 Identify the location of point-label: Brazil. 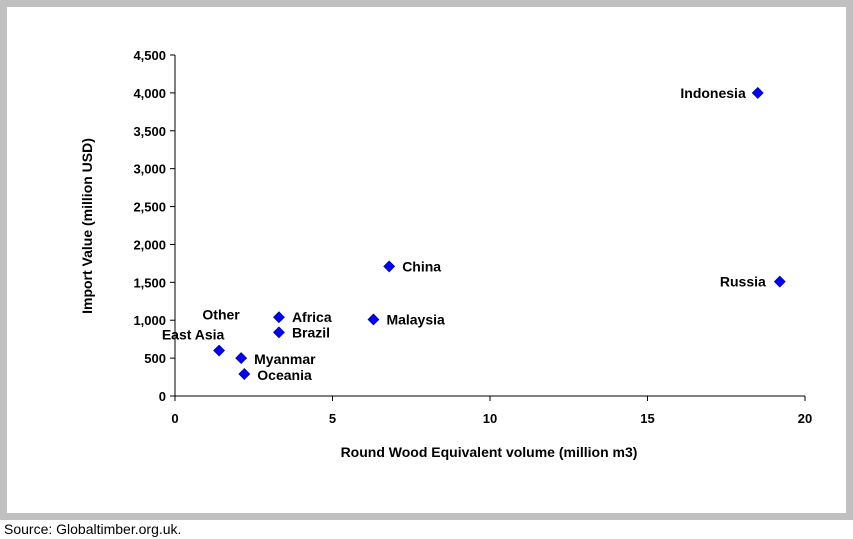
(311, 332).